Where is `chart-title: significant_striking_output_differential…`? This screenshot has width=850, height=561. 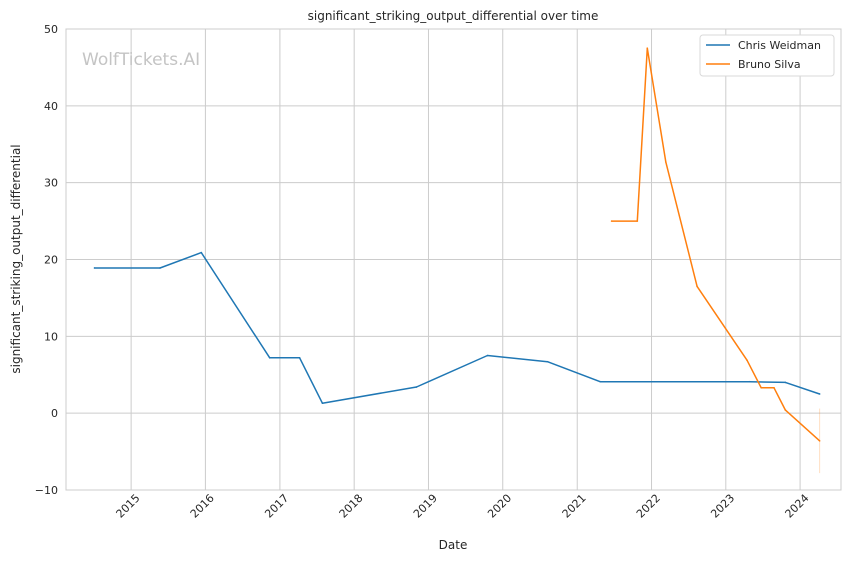
chart-title: significant_striking_output_differential… is located at coordinates (453, 16).